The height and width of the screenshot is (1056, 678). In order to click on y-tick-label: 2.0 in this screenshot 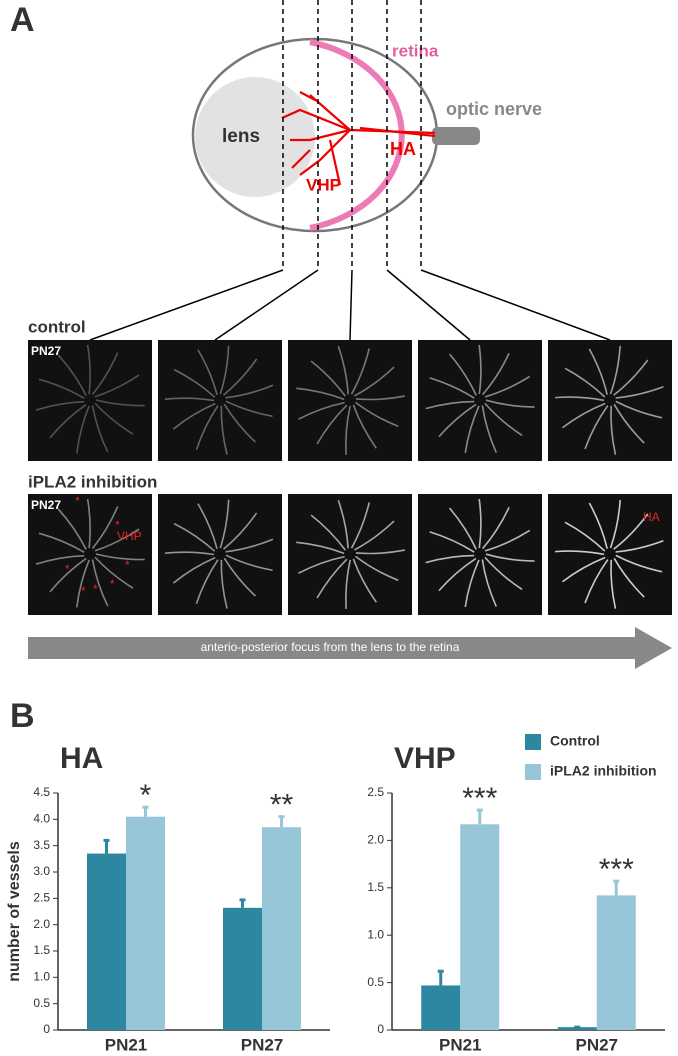, I will do `click(41, 924)`.